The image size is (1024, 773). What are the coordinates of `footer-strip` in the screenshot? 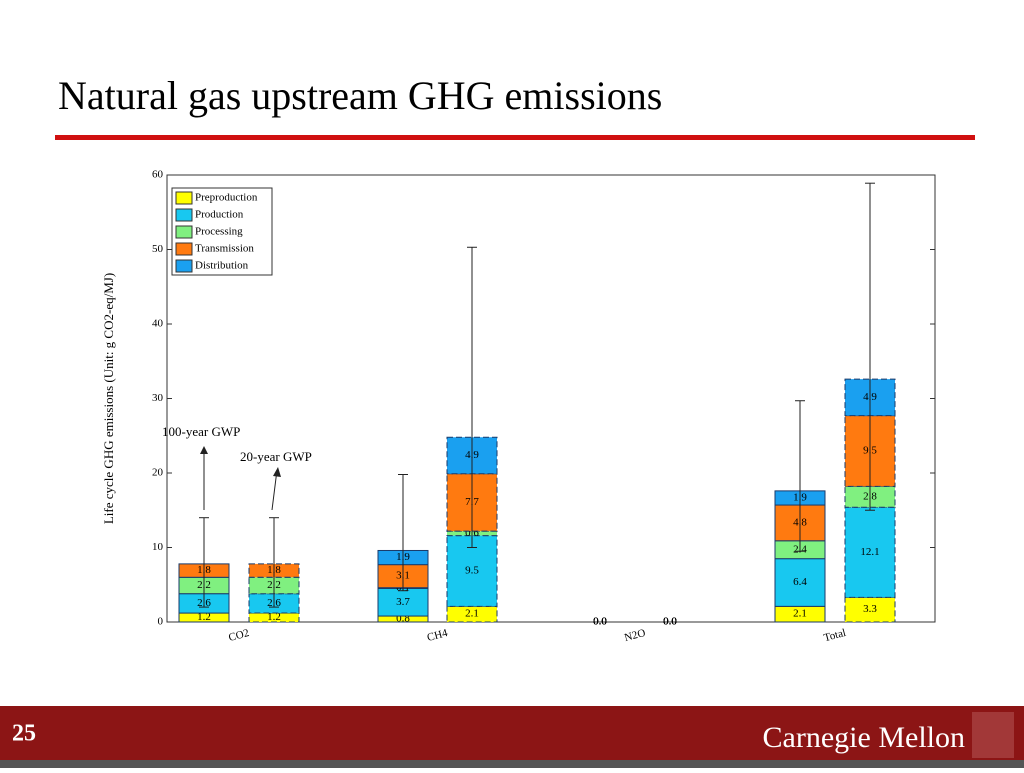 It's located at (512, 764).